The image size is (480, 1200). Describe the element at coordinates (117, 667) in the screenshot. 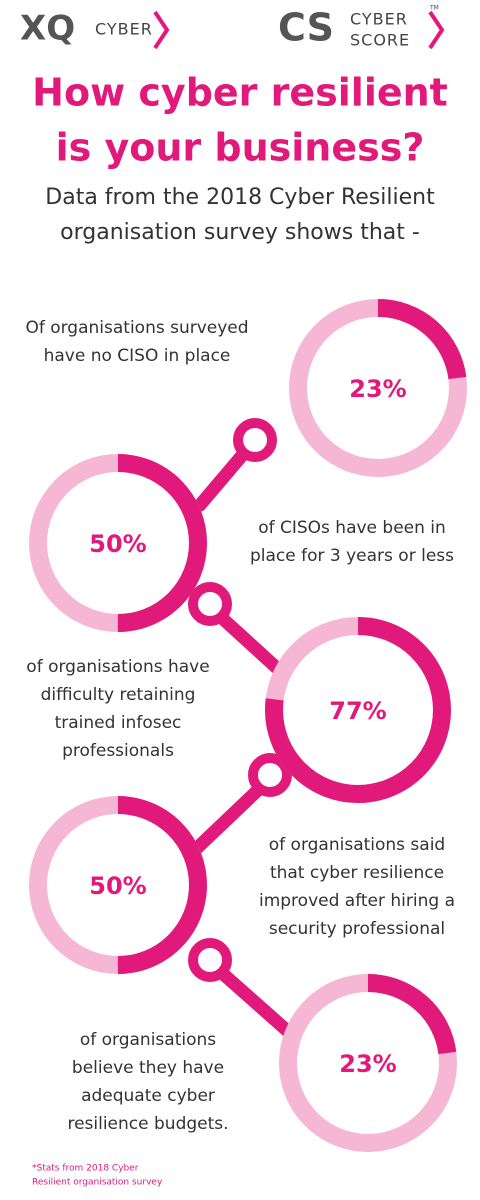

I see `stat-text: of organisations have` at that location.